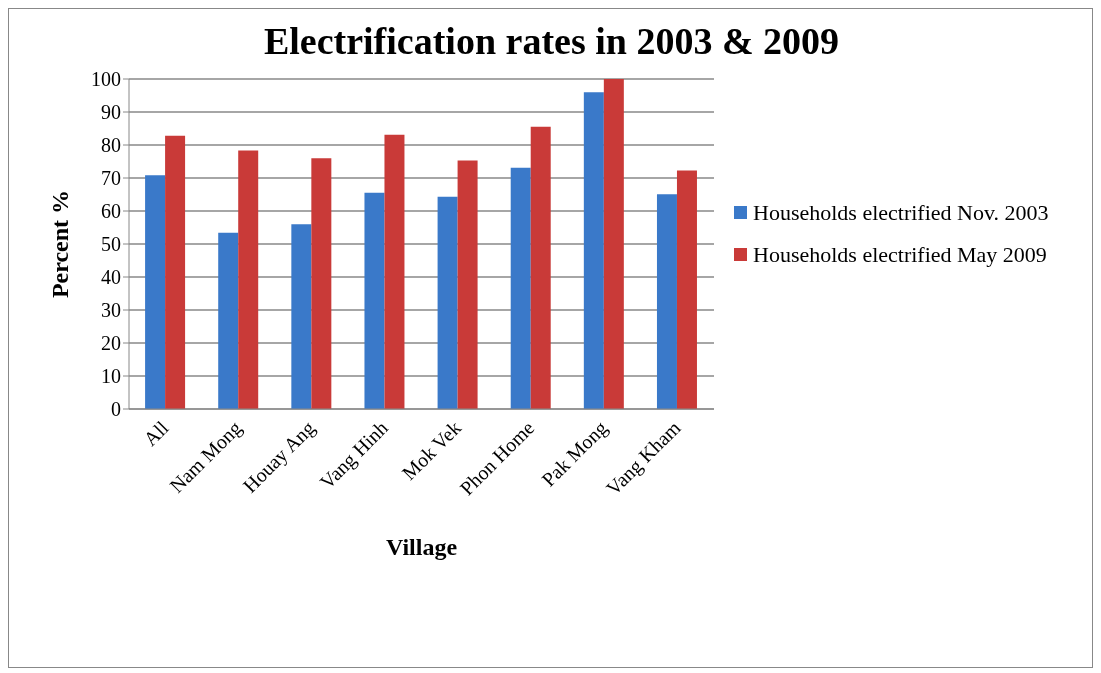 The width and height of the screenshot is (1101, 673). What do you see at coordinates (111, 343) in the screenshot?
I see `y-tick-label: 20` at bounding box center [111, 343].